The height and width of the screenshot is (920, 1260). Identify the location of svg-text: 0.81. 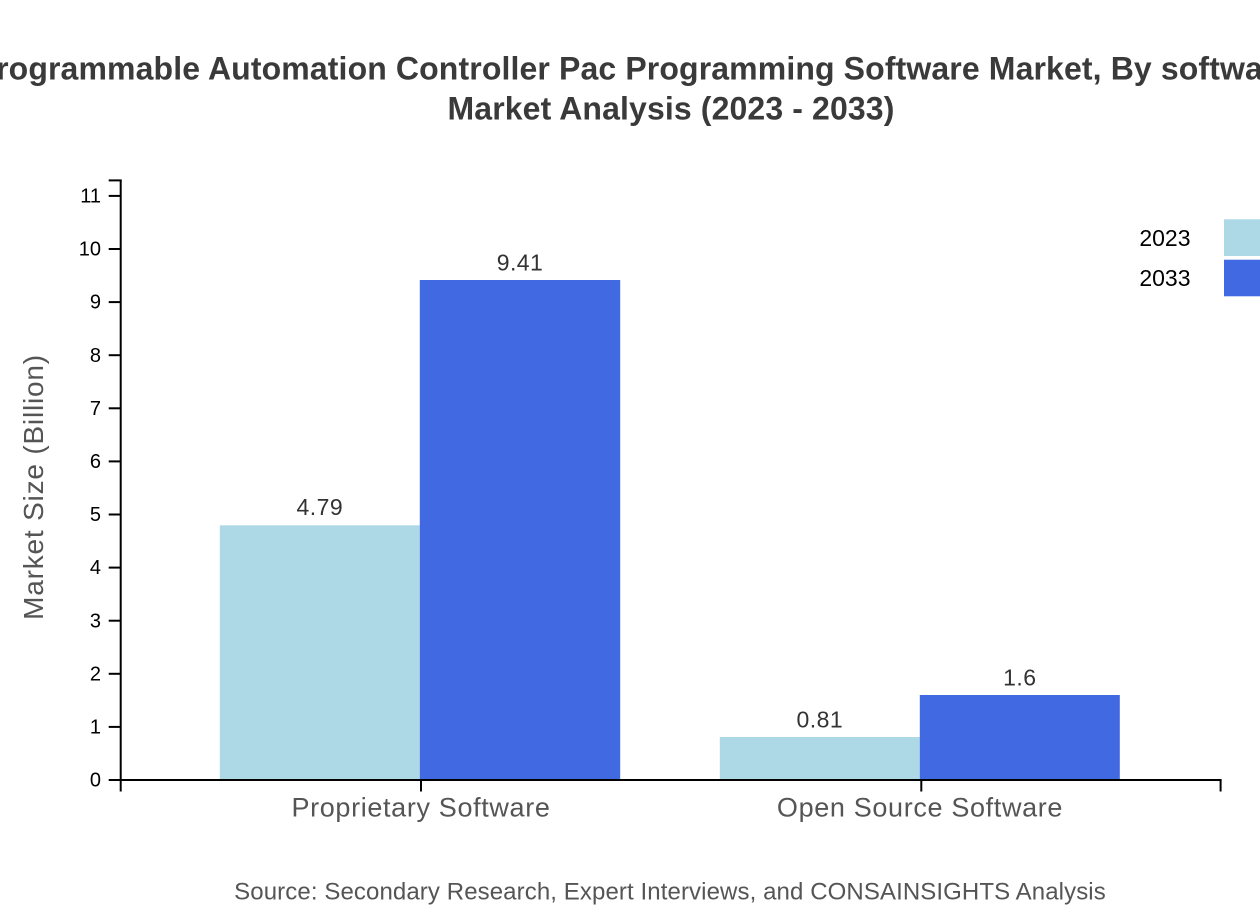
(820, 719).